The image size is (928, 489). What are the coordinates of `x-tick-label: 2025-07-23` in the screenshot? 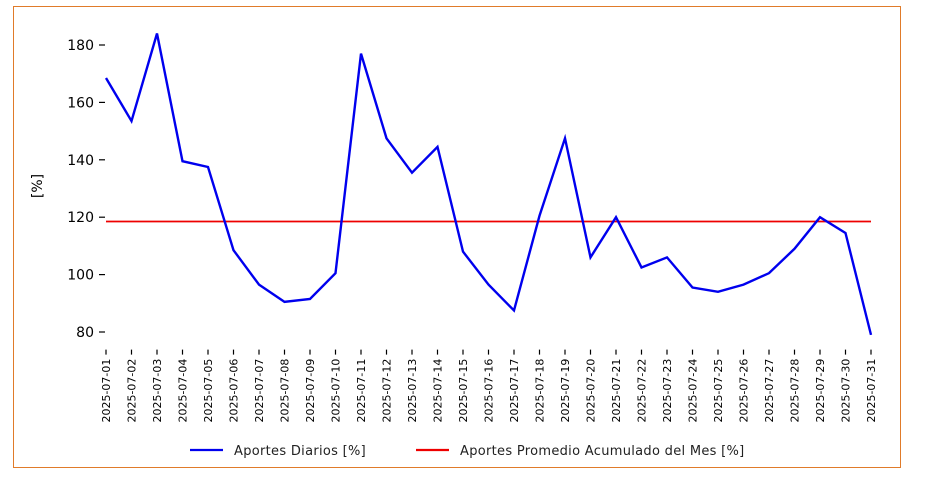 It's located at (667, 391).